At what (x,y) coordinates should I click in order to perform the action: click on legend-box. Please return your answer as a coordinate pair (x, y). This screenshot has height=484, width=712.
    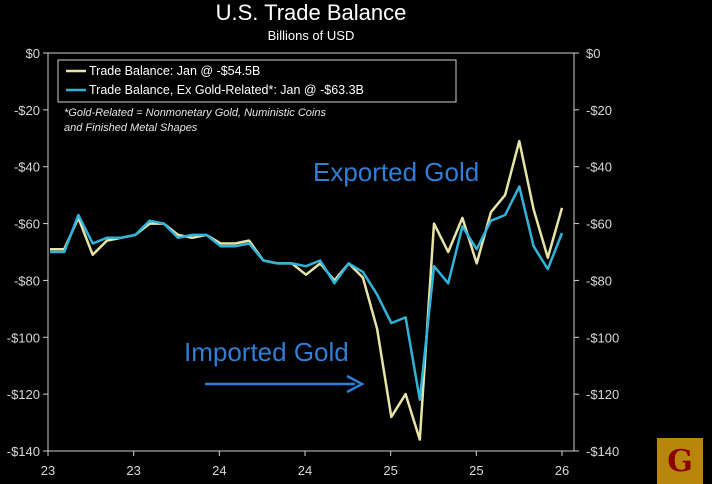
    Looking at the image, I should click on (257, 81).